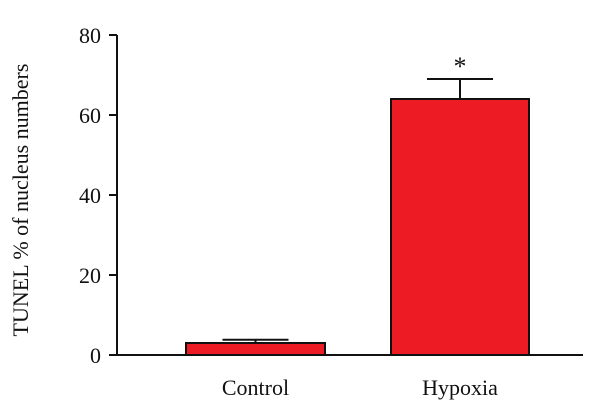 This screenshot has width=600, height=409. Describe the element at coordinates (95, 355) in the screenshot. I see `y-tick-label: 0` at that location.